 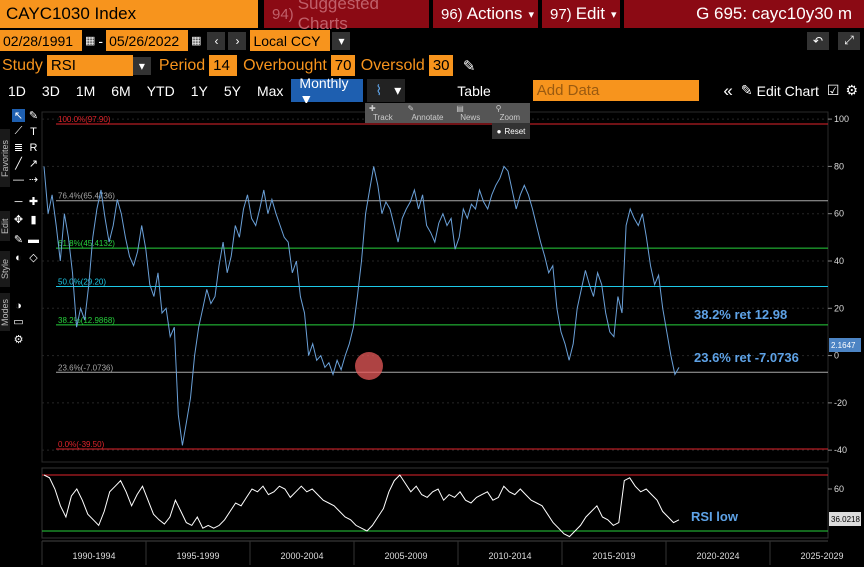 What do you see at coordinates (41, 40) in the screenshot?
I see `start-date-field: 02/28/1991` at bounding box center [41, 40].